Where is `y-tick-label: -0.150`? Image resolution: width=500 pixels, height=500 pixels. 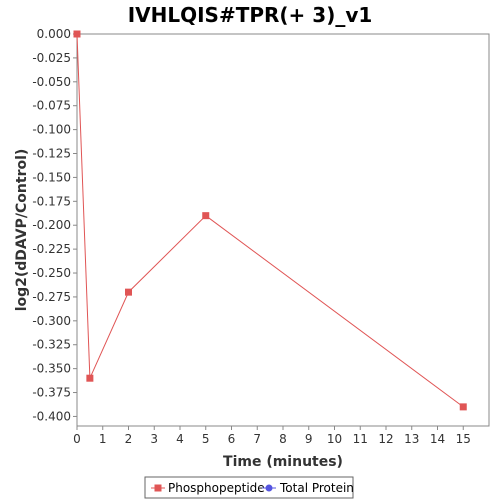
y-tick-label: -0.150 is located at coordinates (51, 177).